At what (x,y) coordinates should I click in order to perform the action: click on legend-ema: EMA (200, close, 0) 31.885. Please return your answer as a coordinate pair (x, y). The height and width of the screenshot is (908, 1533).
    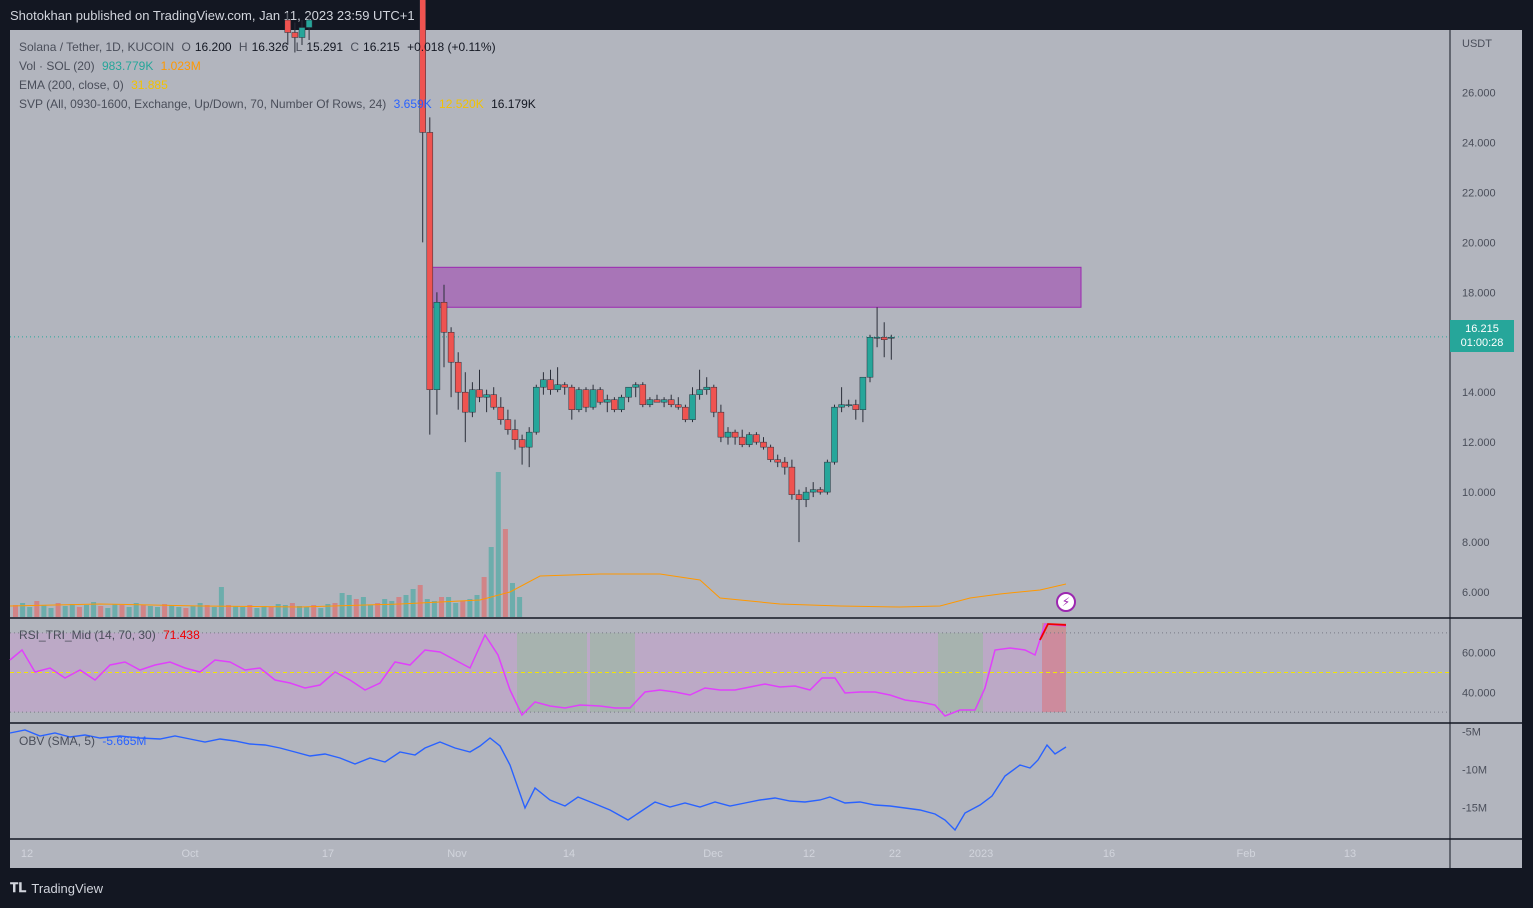
    Looking at the image, I should click on (95, 85).